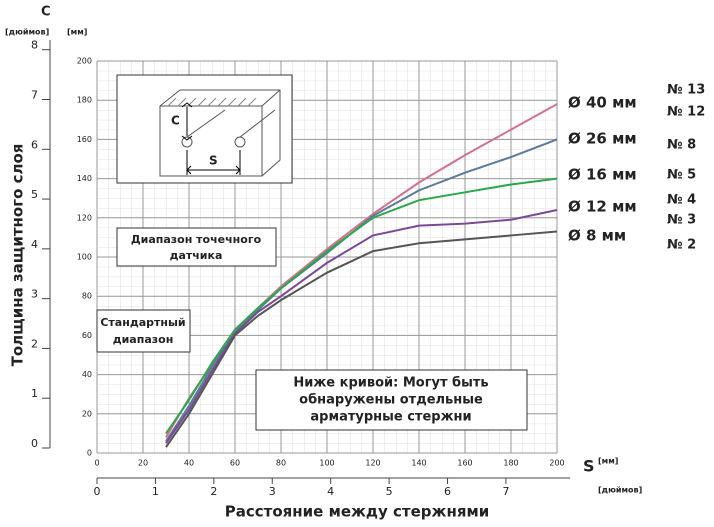  Describe the element at coordinates (46, 12) in the screenshot. I see `y-title: C` at that location.